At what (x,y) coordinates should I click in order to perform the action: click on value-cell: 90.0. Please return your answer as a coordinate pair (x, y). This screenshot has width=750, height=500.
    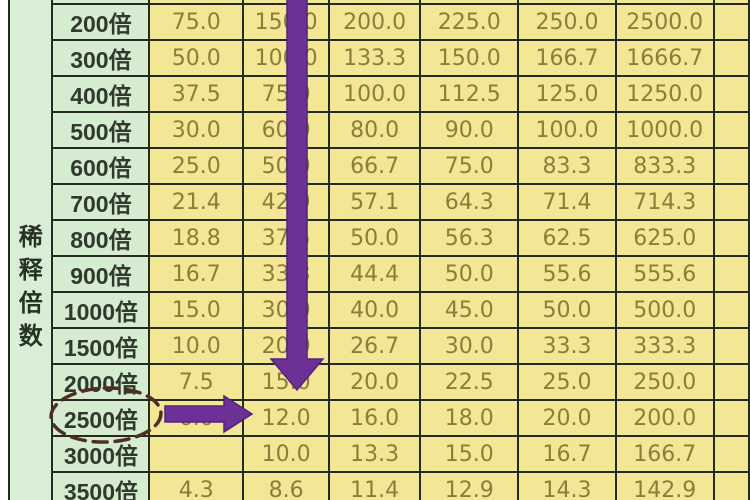
    Looking at the image, I should click on (469, 130).